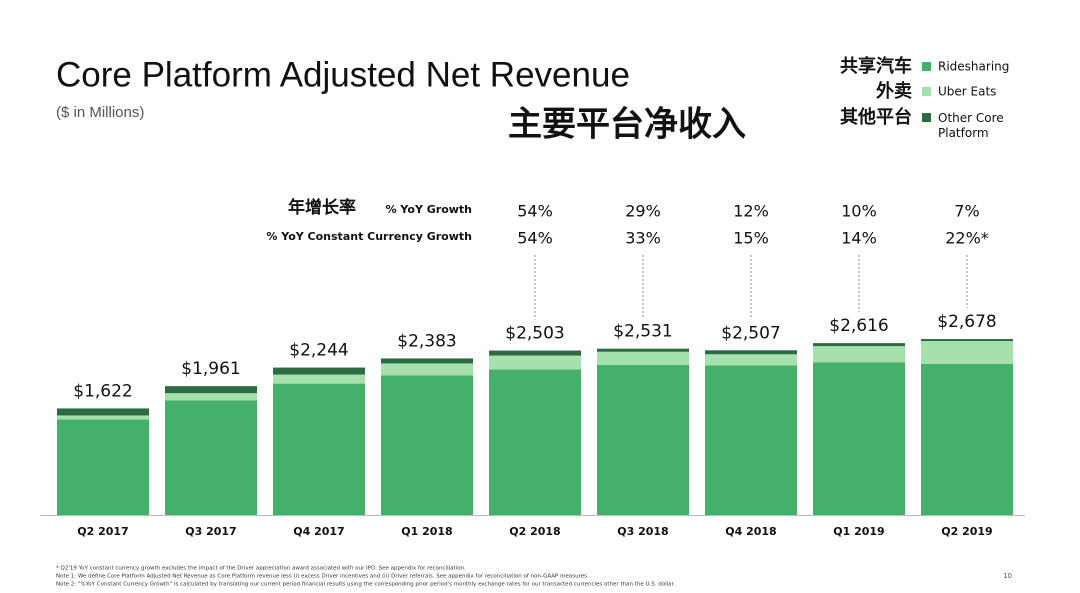 The width and height of the screenshot is (1080, 593). What do you see at coordinates (643, 211) in the screenshot?
I see `yoy-growth: 29%` at bounding box center [643, 211].